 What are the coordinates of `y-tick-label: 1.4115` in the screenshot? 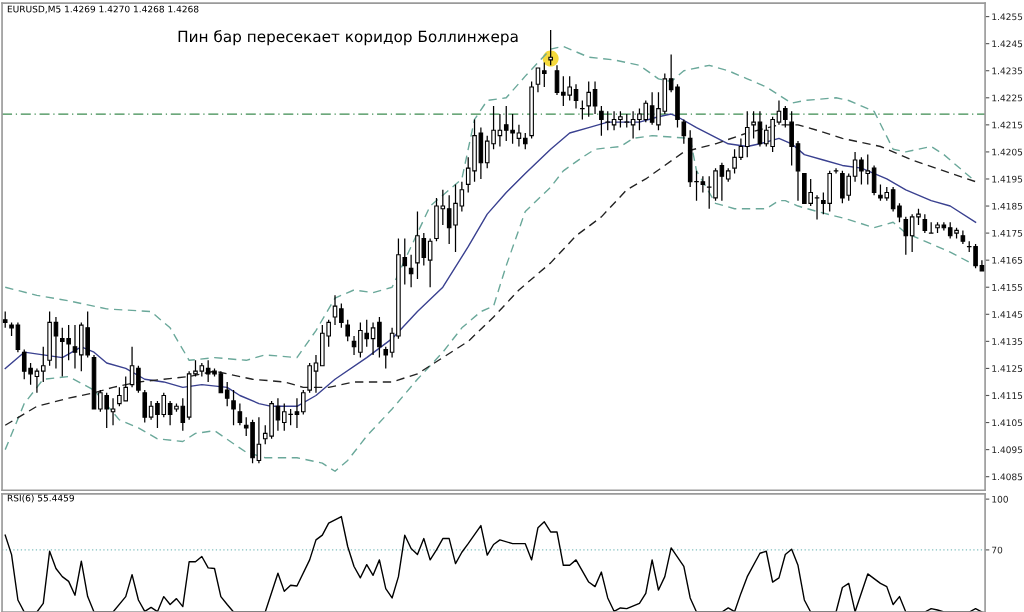 It's located at (1007, 396).